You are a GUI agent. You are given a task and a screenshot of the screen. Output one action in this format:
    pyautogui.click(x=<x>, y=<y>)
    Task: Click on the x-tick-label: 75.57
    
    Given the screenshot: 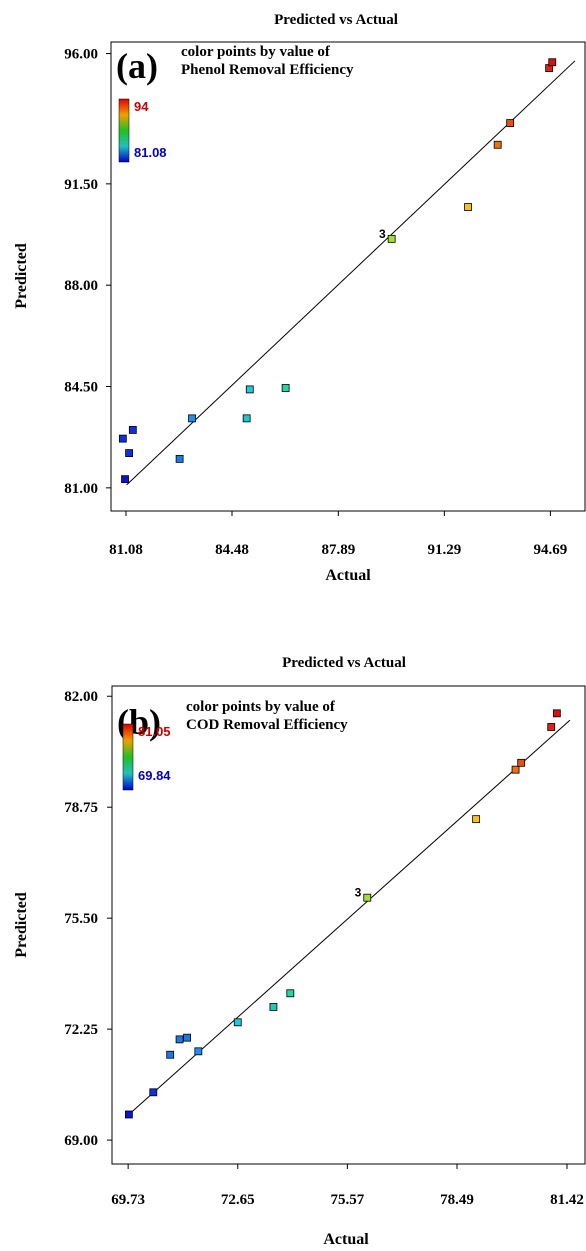 What is the action you would take?
    pyautogui.click(x=347, y=1200)
    